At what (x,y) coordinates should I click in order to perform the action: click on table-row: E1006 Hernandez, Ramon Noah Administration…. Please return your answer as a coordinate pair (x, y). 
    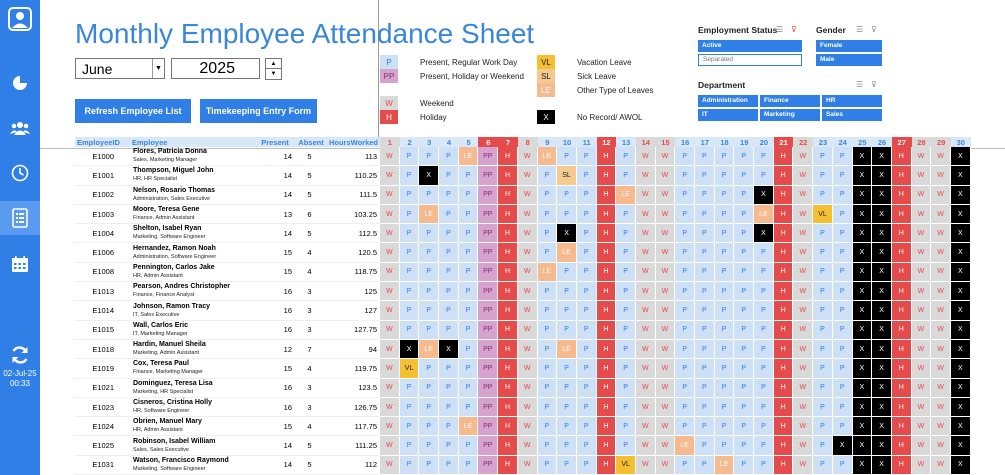
    Looking at the image, I should click on (523, 253).